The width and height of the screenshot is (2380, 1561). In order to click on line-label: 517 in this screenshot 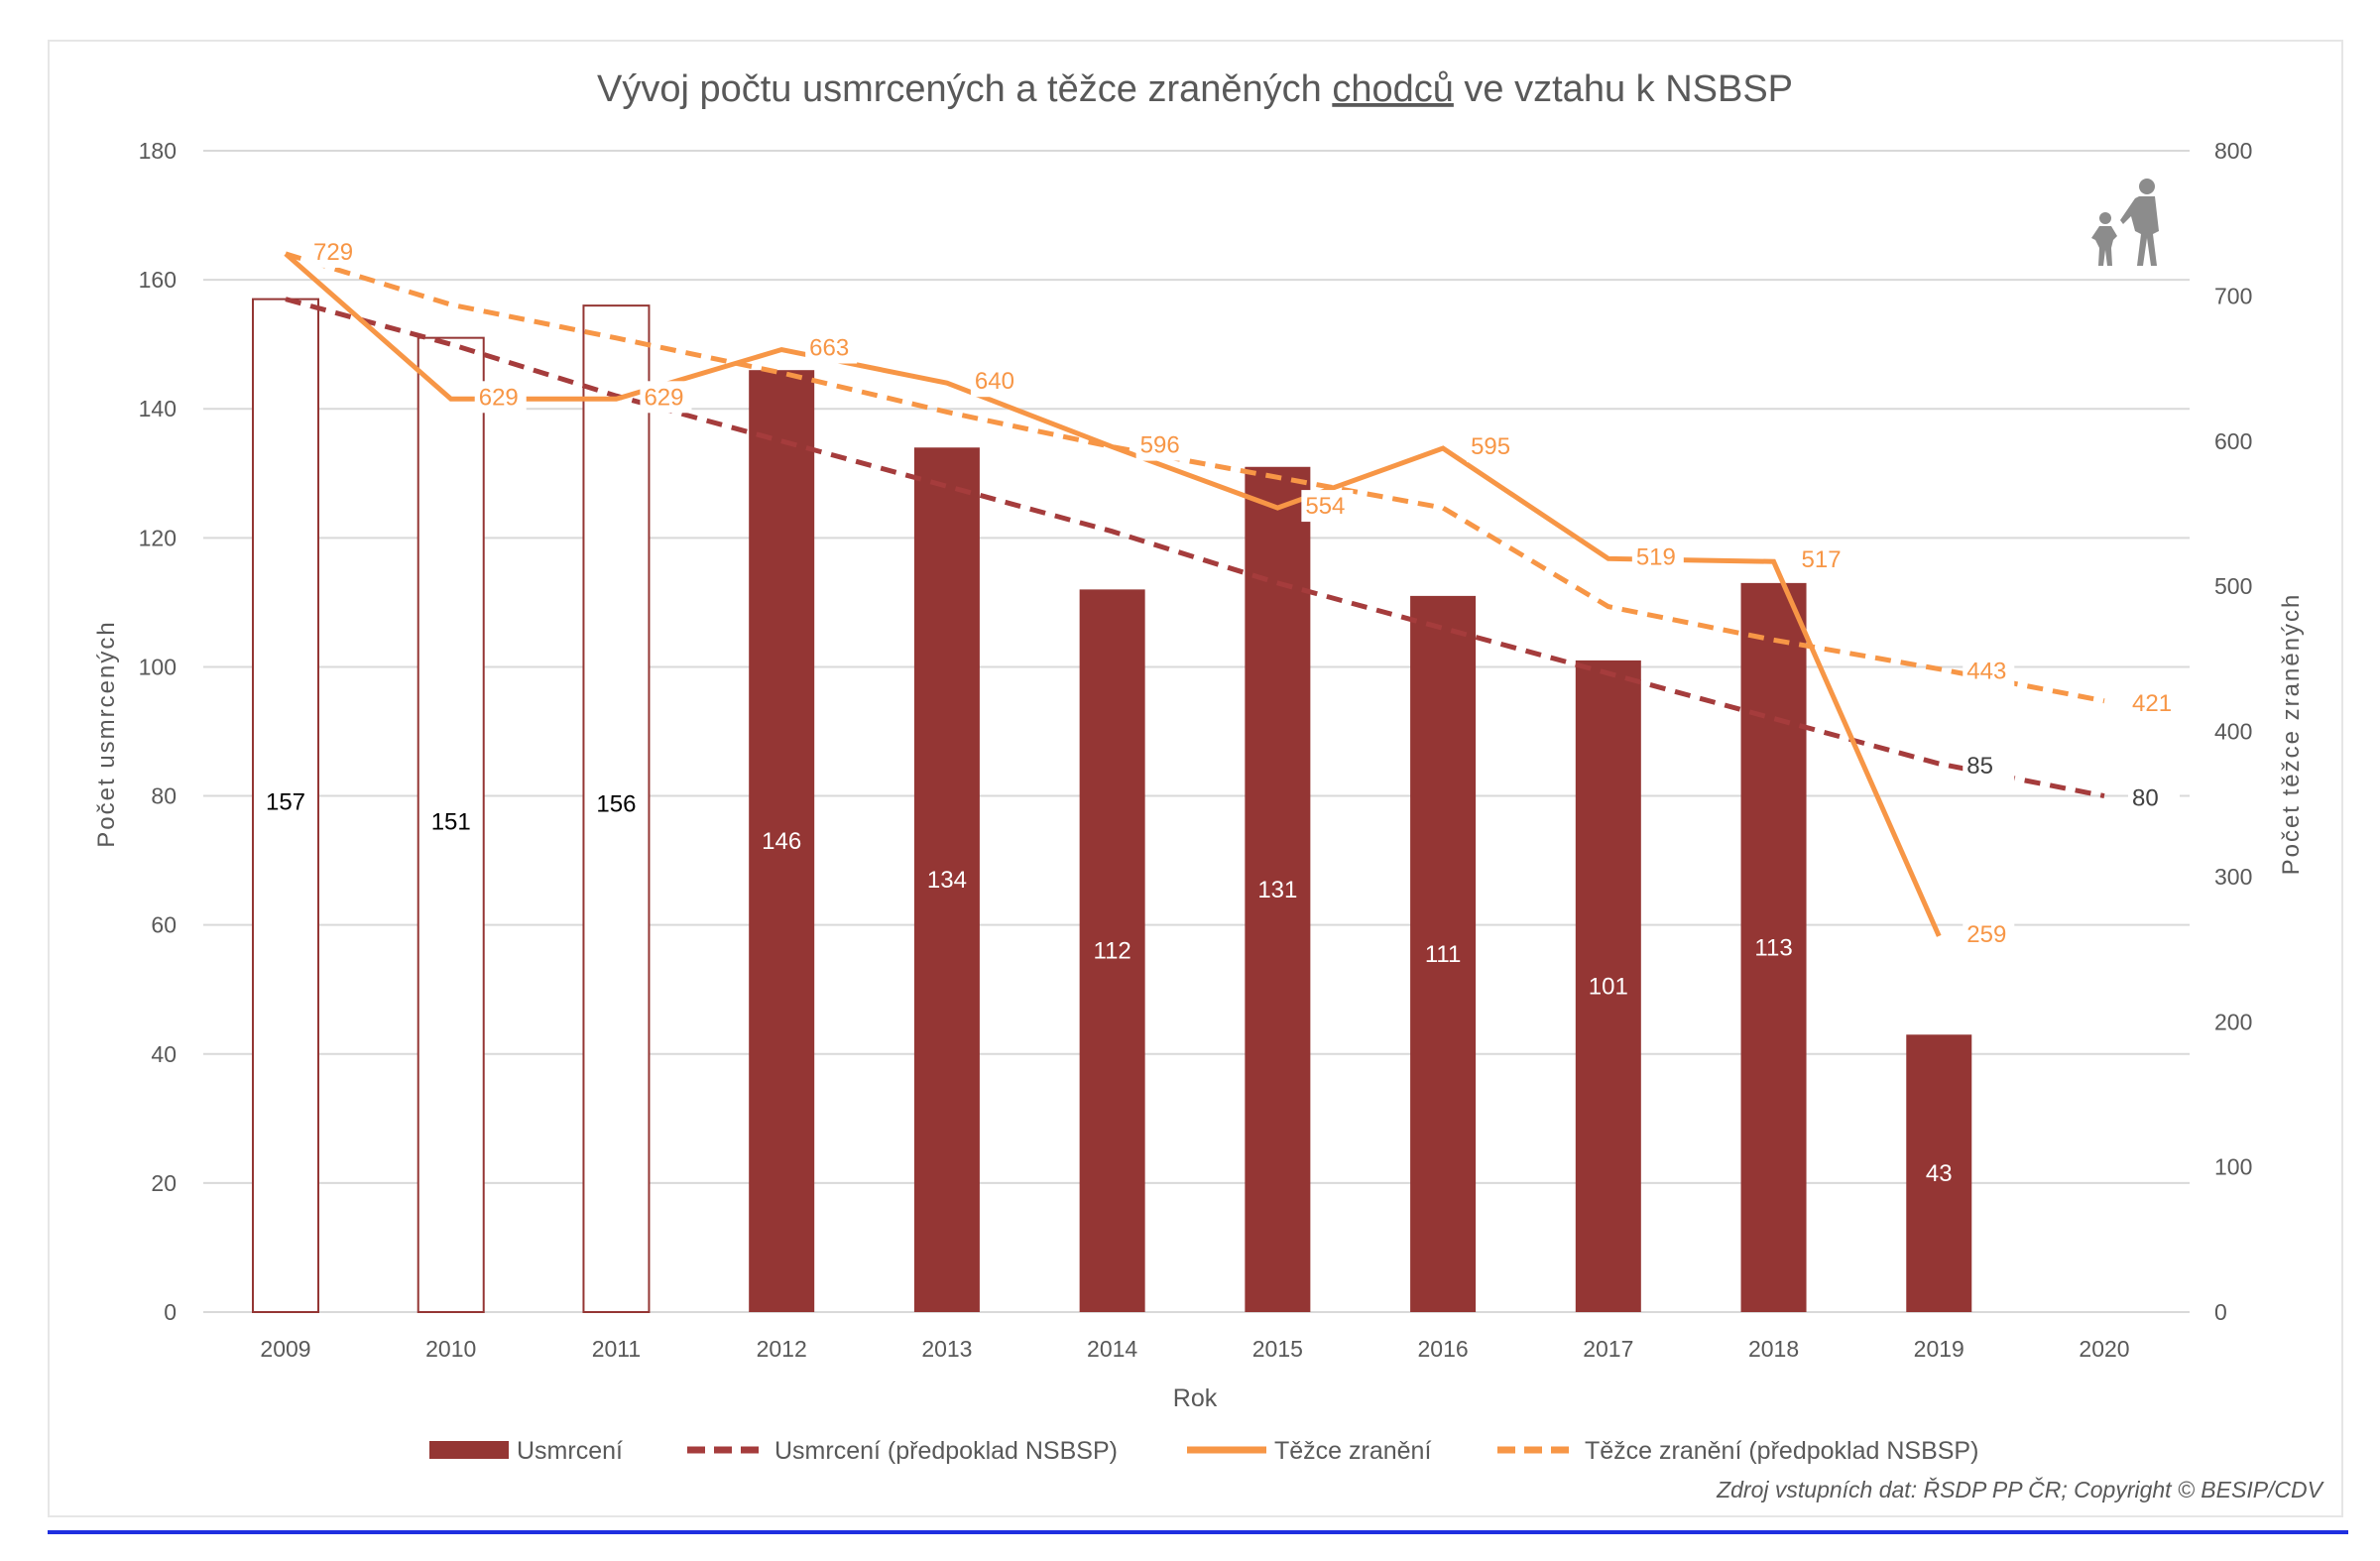, I will do `click(1822, 559)`.